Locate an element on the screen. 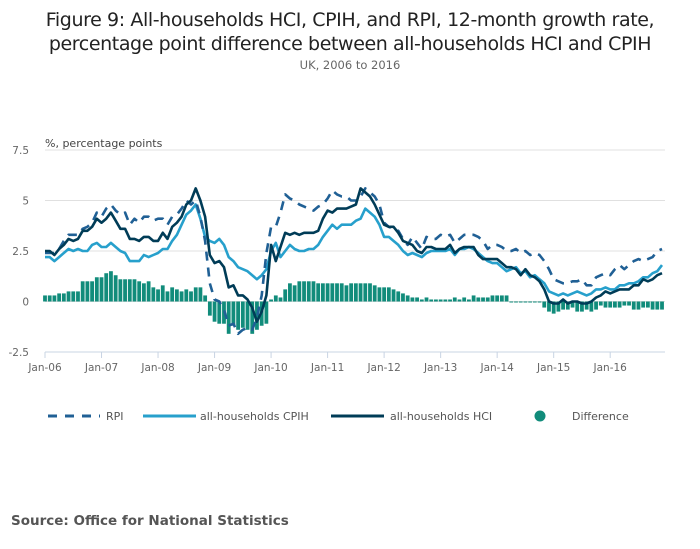  legend-item: Difference is located at coordinates (581, 416).